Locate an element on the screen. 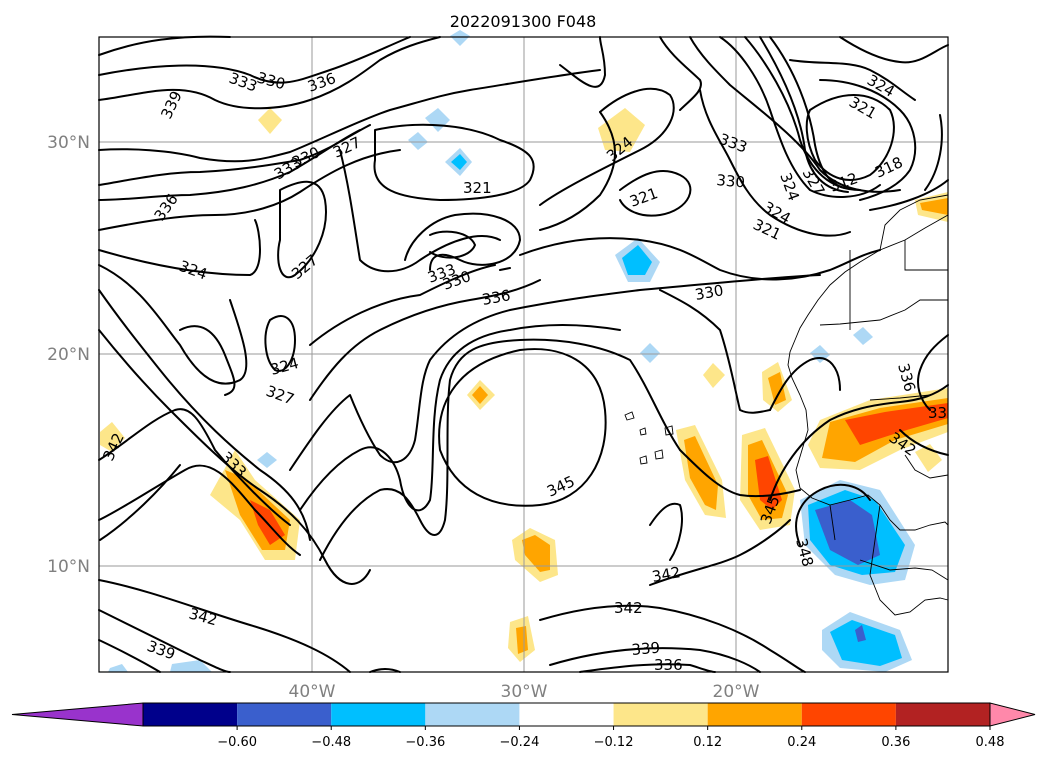 This screenshot has height=765, width=1047. map-title: 2022091300 F048 is located at coordinates (523, 21).